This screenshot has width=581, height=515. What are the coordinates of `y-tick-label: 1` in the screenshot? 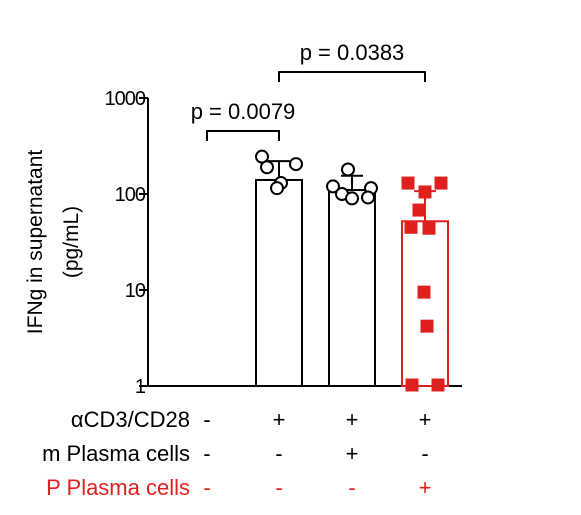 It's located at (140, 387).